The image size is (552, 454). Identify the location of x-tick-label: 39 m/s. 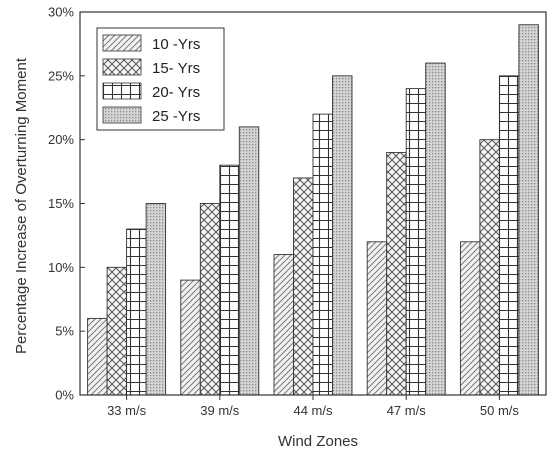
(220, 410).